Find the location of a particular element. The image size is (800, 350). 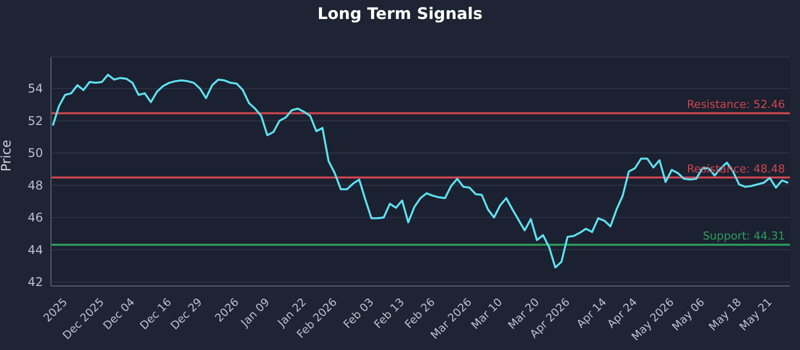

chart-title: Long Term Signals is located at coordinates (400, 13).